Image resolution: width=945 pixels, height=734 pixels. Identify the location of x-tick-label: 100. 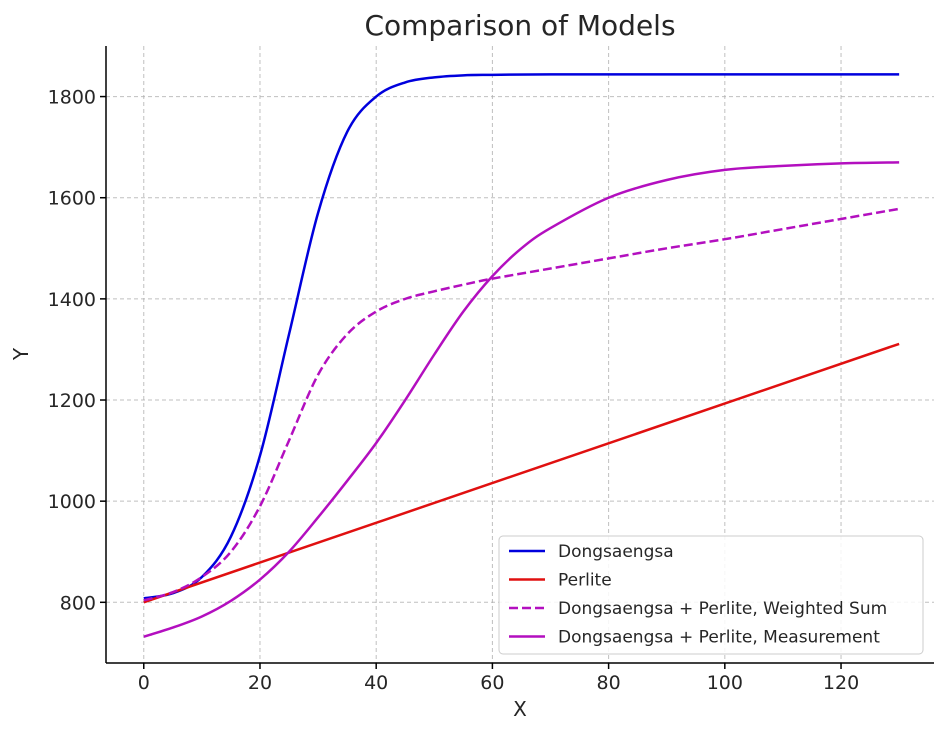
(725, 683).